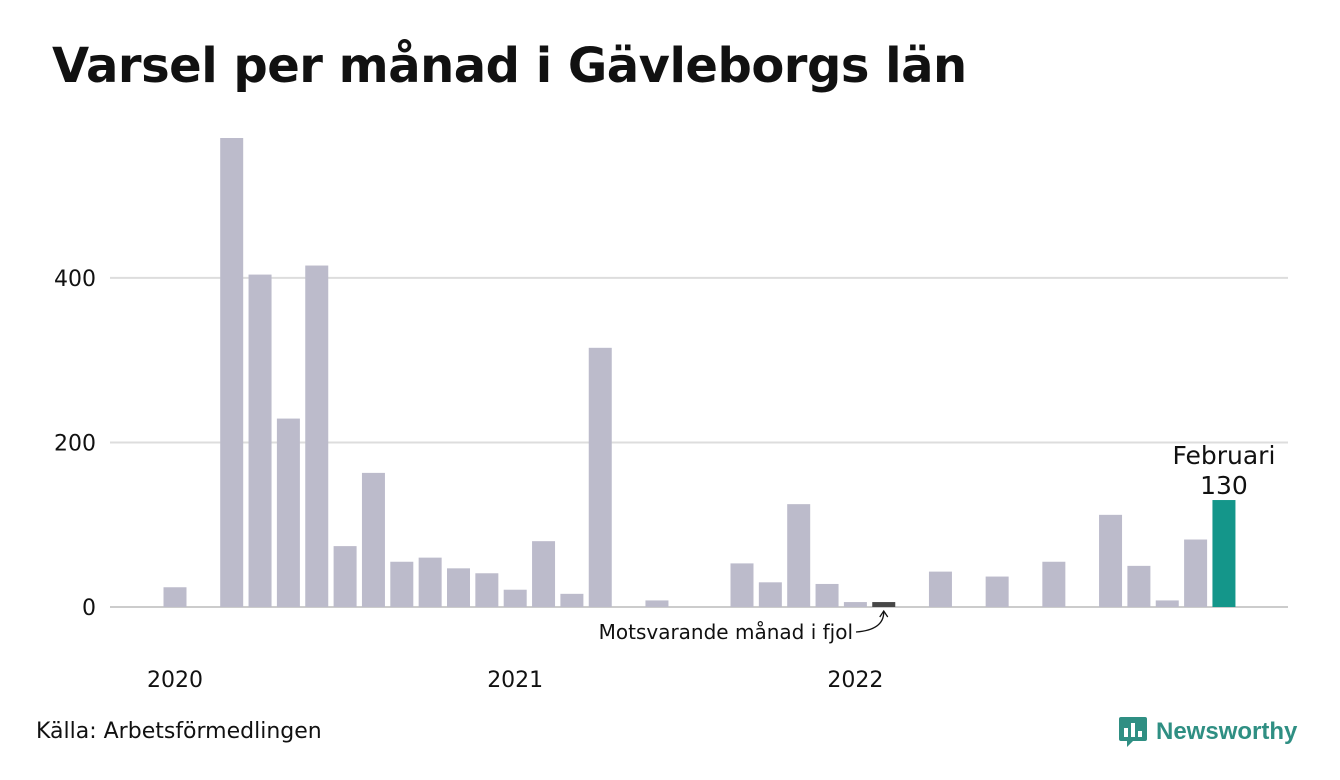  I want to click on x-tick-label: 2022, so click(855, 680).